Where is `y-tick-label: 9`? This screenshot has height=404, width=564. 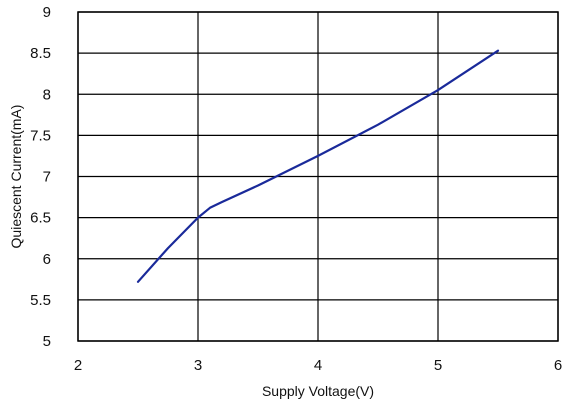 y-tick-label: 9 is located at coordinates (47, 12).